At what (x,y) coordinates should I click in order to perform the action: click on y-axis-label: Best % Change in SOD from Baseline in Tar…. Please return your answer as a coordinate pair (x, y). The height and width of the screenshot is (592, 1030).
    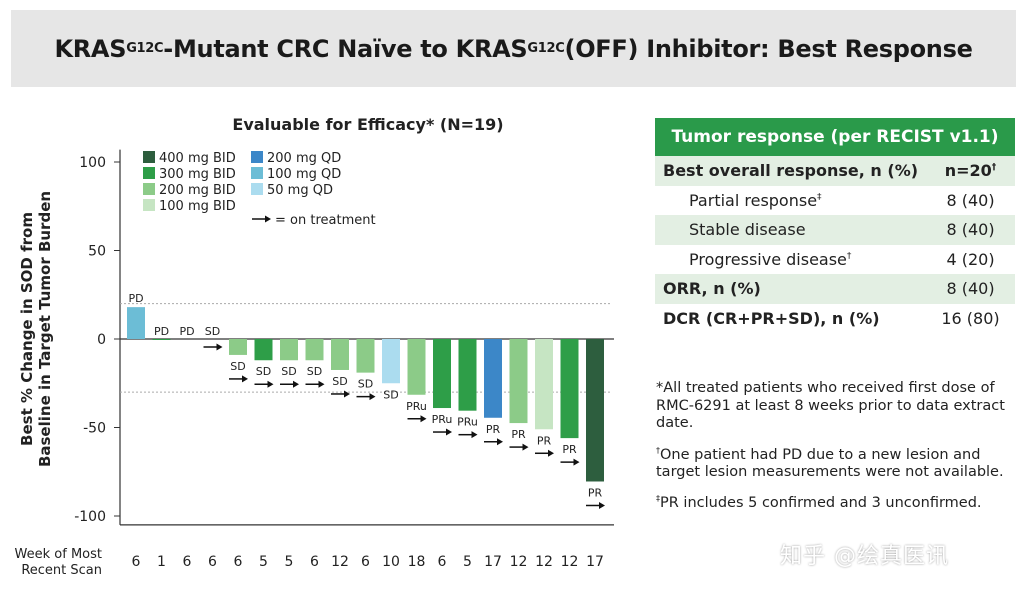
    Looking at the image, I should click on (36, 329).